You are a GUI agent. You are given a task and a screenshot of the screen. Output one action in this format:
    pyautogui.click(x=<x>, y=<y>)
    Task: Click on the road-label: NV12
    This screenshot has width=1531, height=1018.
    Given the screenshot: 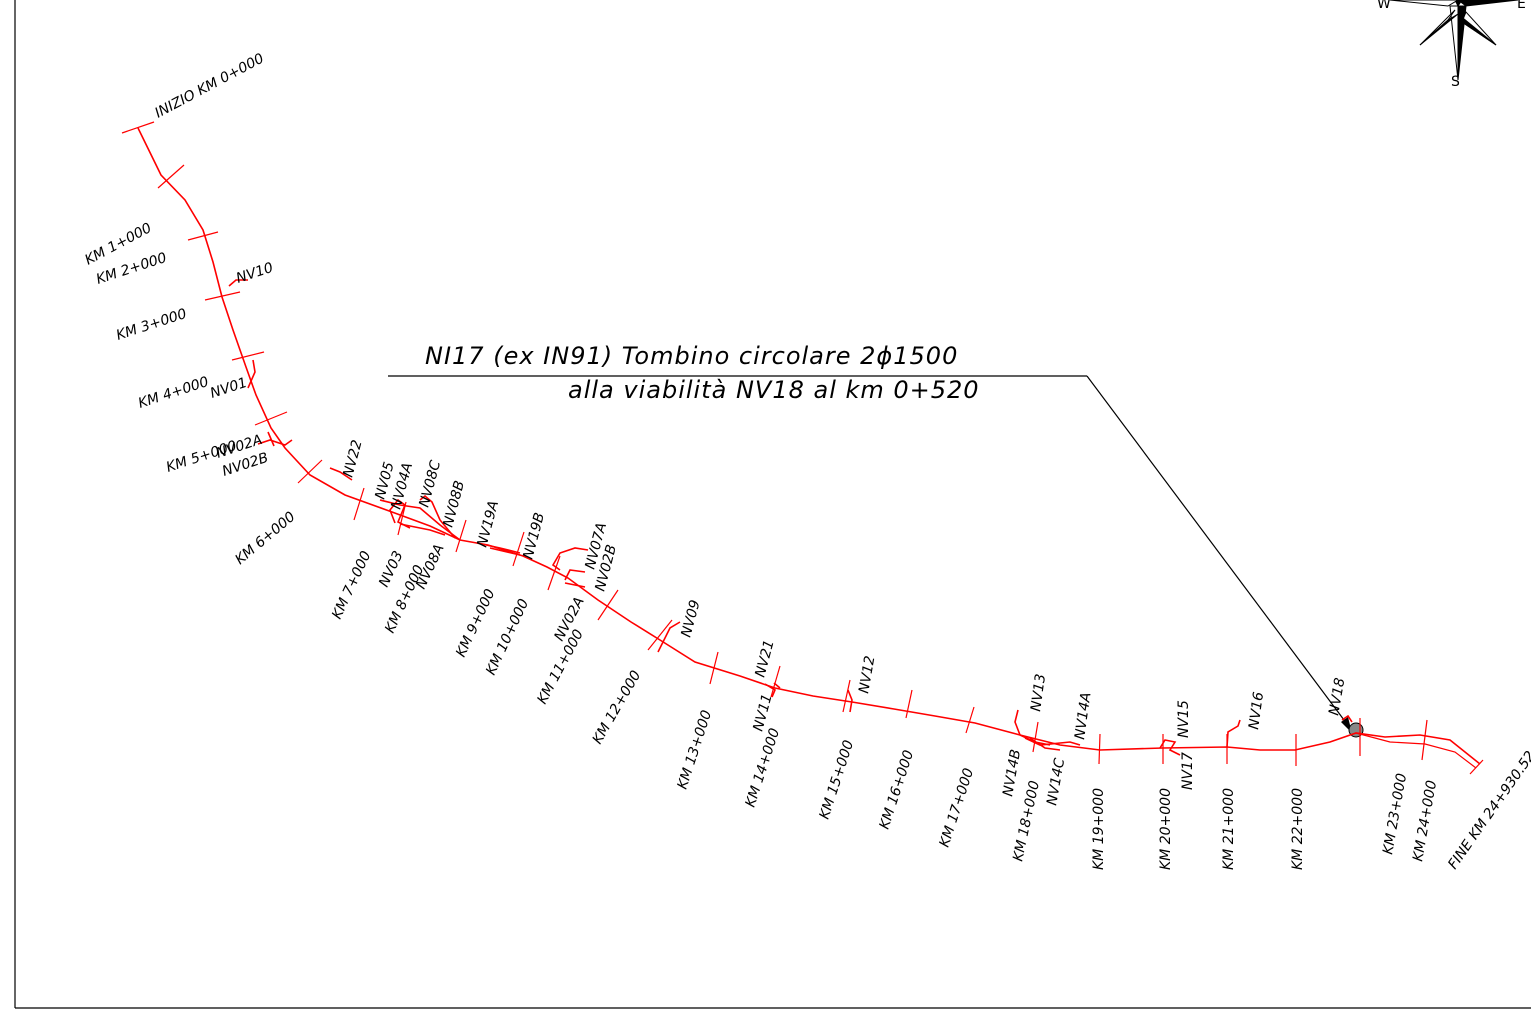 What is the action you would take?
    pyautogui.click(x=867, y=675)
    